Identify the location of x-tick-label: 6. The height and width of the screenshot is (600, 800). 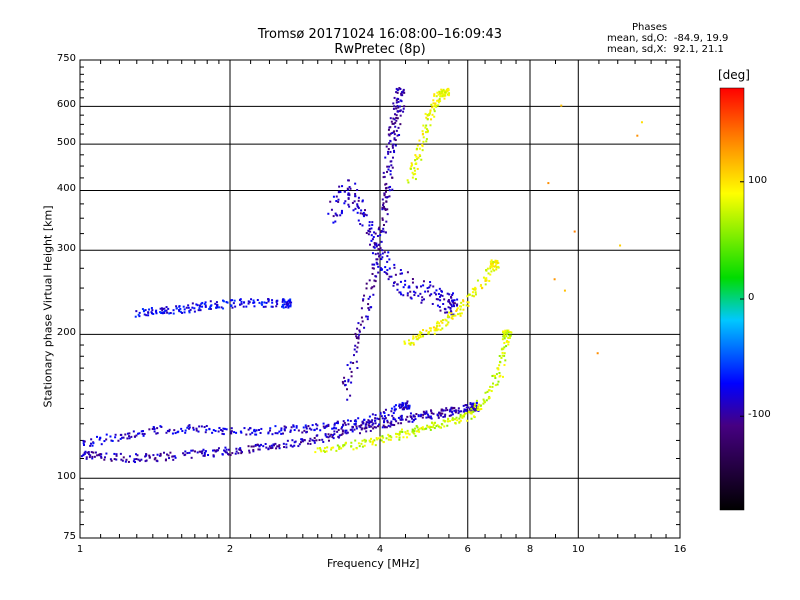
(467, 549).